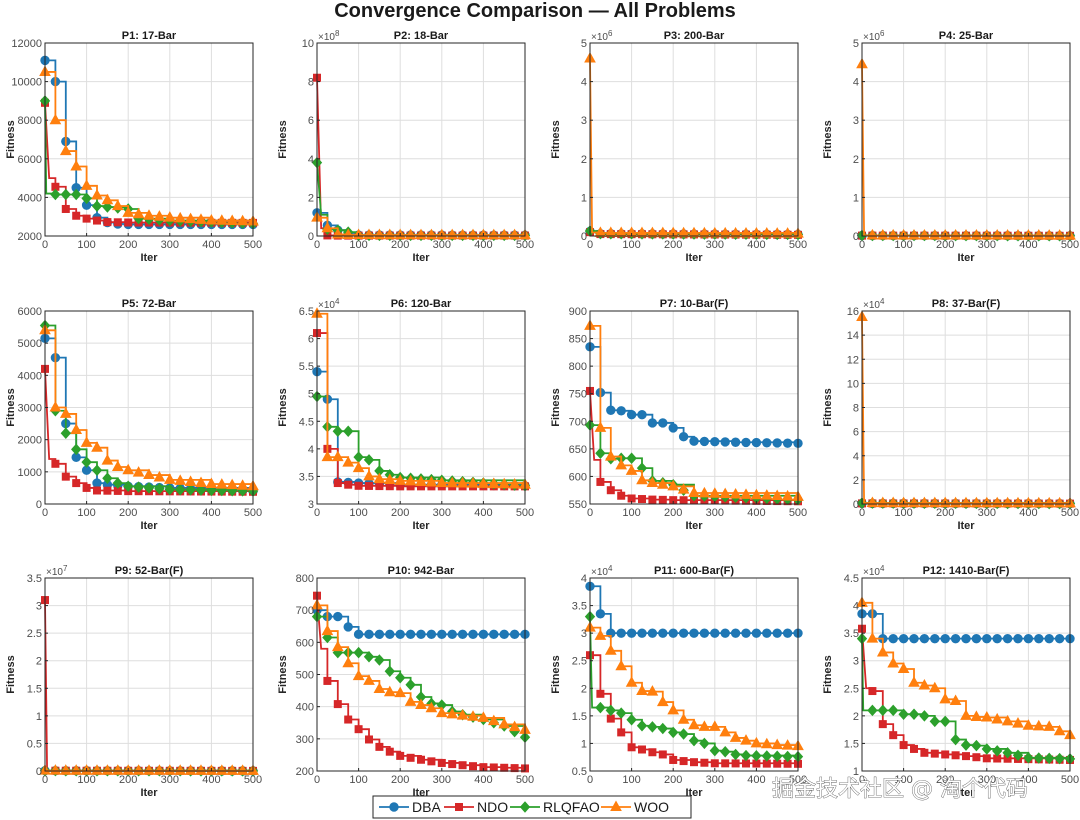 This screenshot has height=820, width=1080. Describe the element at coordinates (578, 477) in the screenshot. I see `y-tick-label: 600` at that location.